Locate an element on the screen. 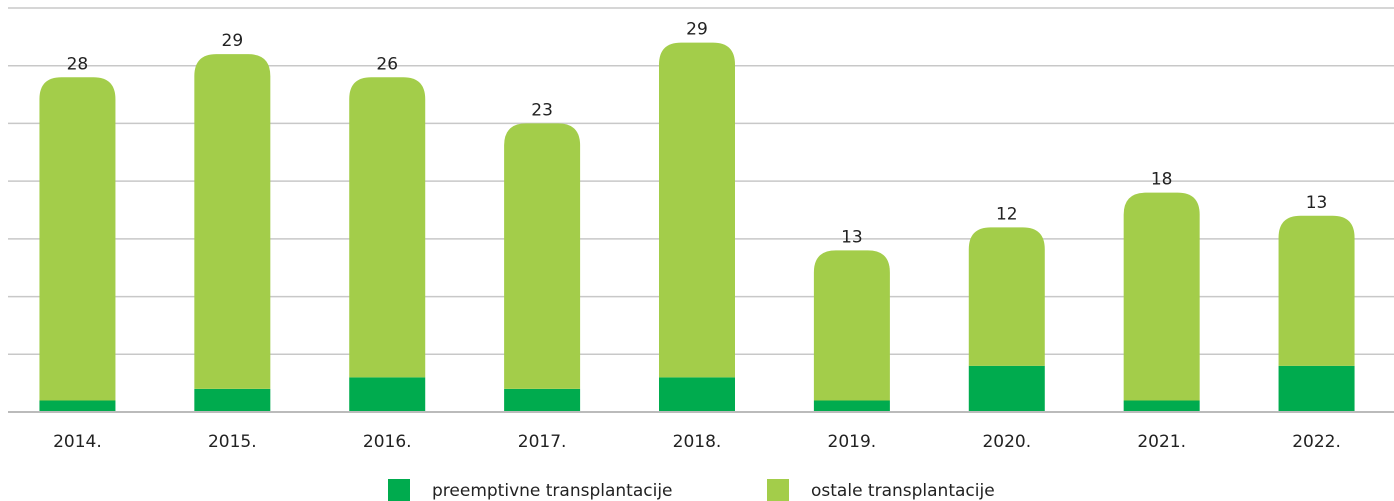 This screenshot has width=1394, height=501. x-tick-label: 2021. is located at coordinates (1161, 442).